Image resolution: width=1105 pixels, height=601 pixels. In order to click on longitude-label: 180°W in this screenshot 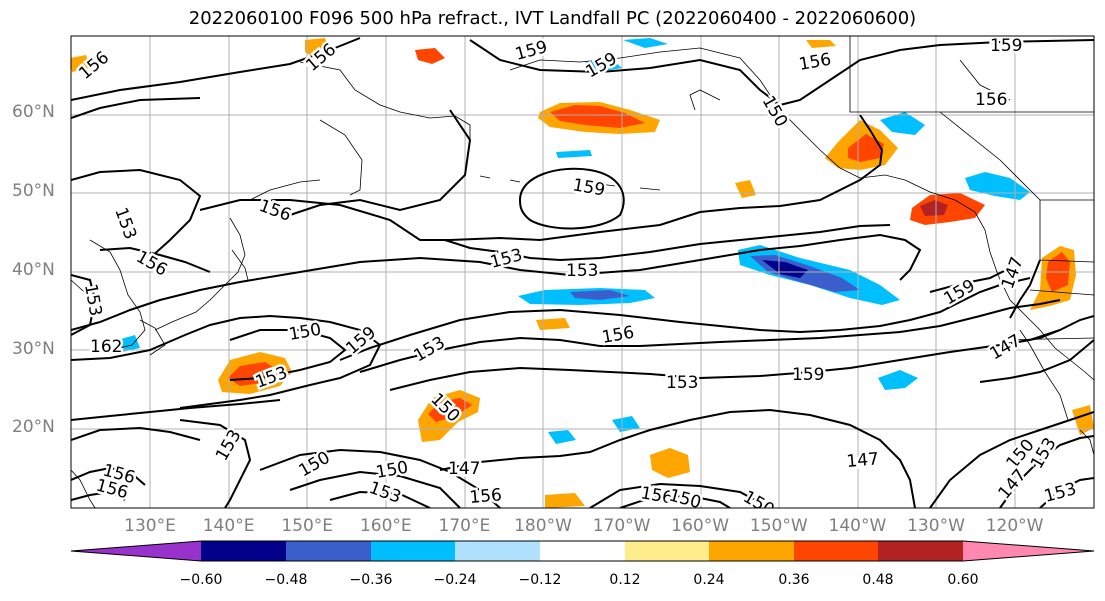, I will do `click(543, 526)`.